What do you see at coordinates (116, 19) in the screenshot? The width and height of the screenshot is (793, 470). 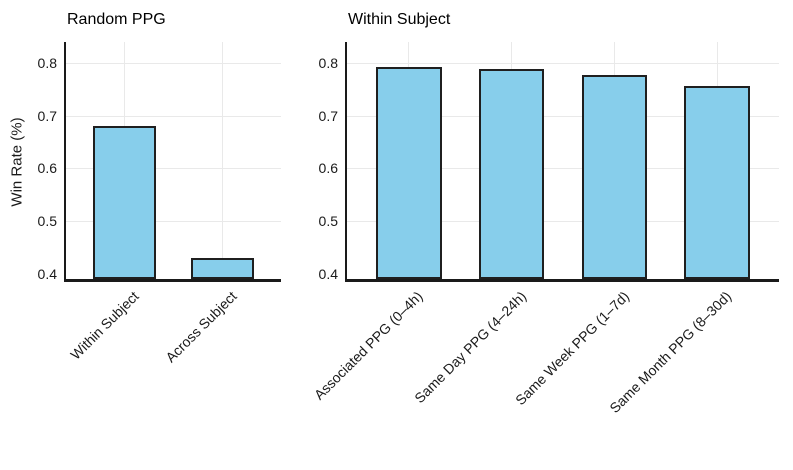 I see `left-panel-title: Random PPG` at bounding box center [116, 19].